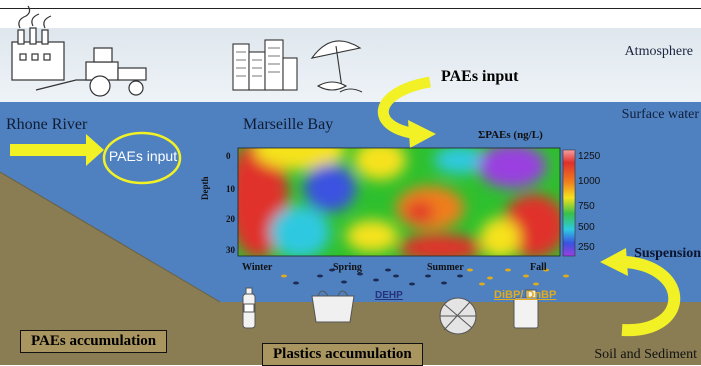 The image size is (701, 366). What do you see at coordinates (94, 341) in the screenshot?
I see `paes-accumulation-box: PAEs accumulation` at bounding box center [94, 341].